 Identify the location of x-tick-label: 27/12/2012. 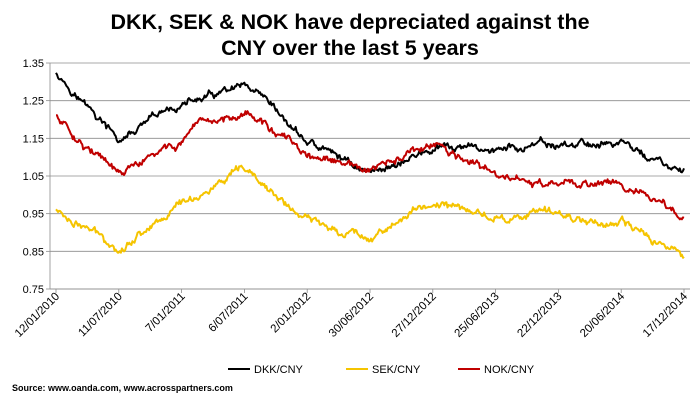
(414, 315).